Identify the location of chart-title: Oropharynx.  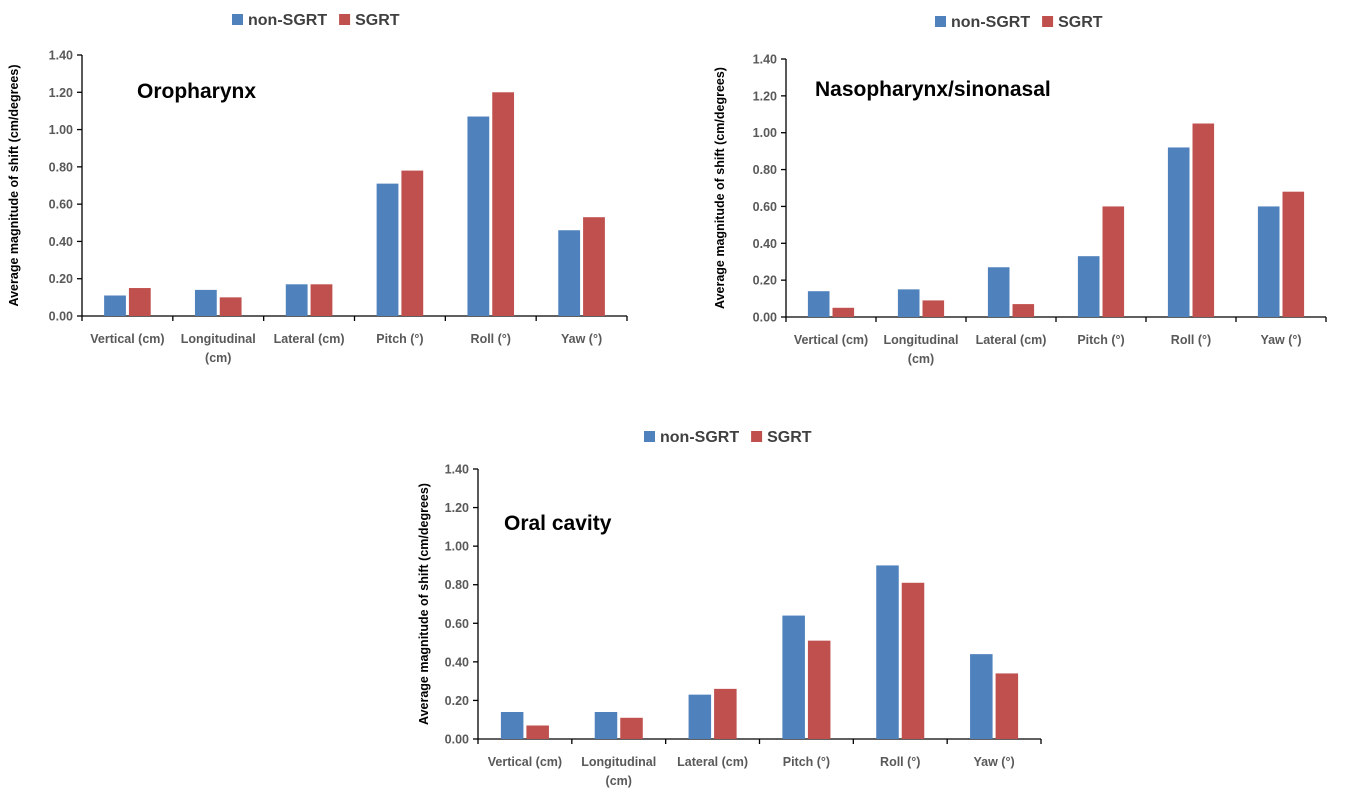
(196, 91).